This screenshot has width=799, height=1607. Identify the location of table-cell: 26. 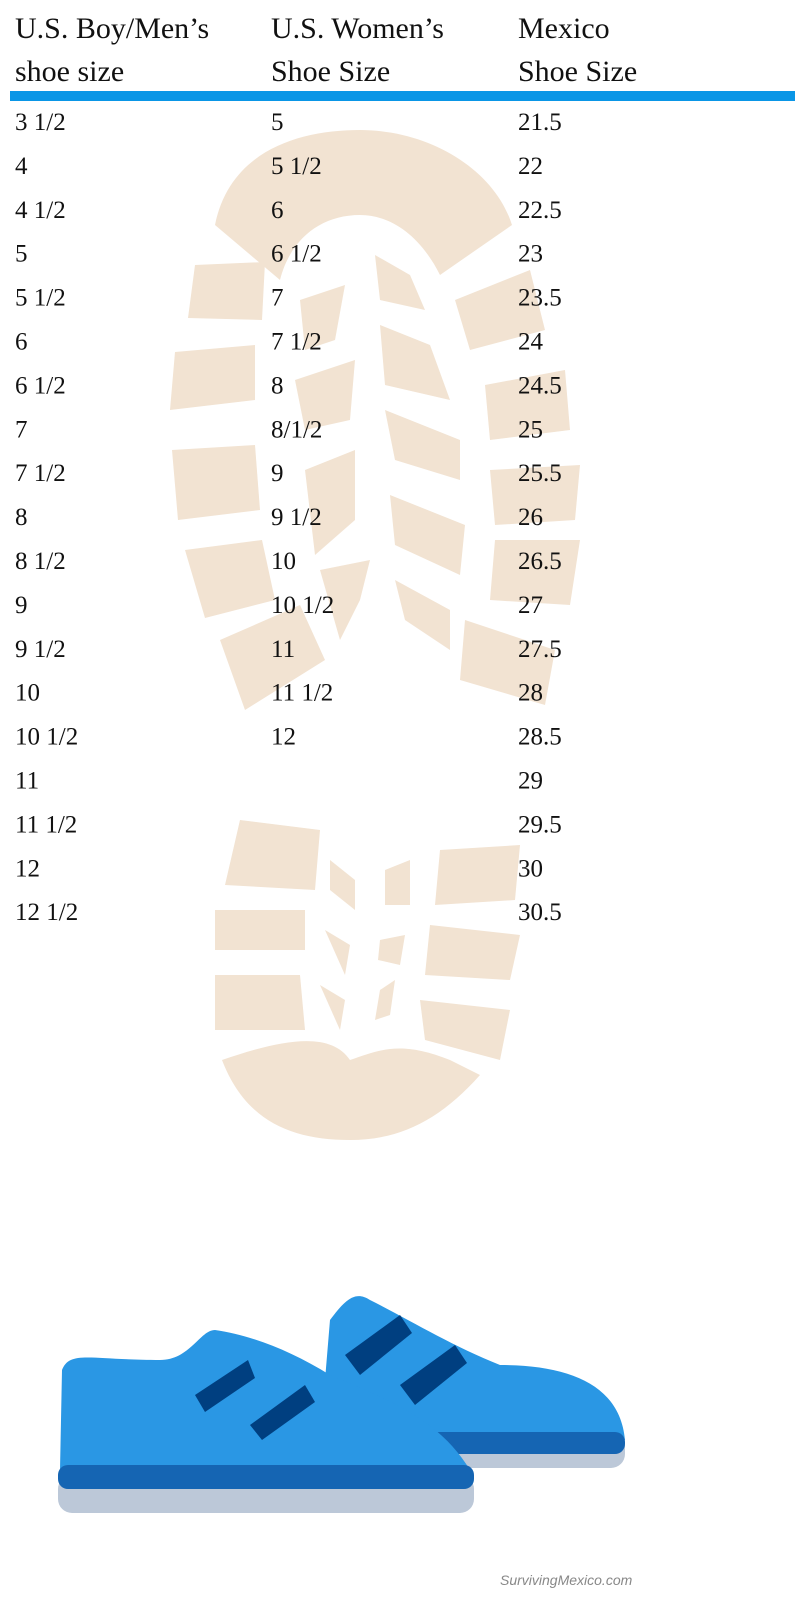
(530, 517).